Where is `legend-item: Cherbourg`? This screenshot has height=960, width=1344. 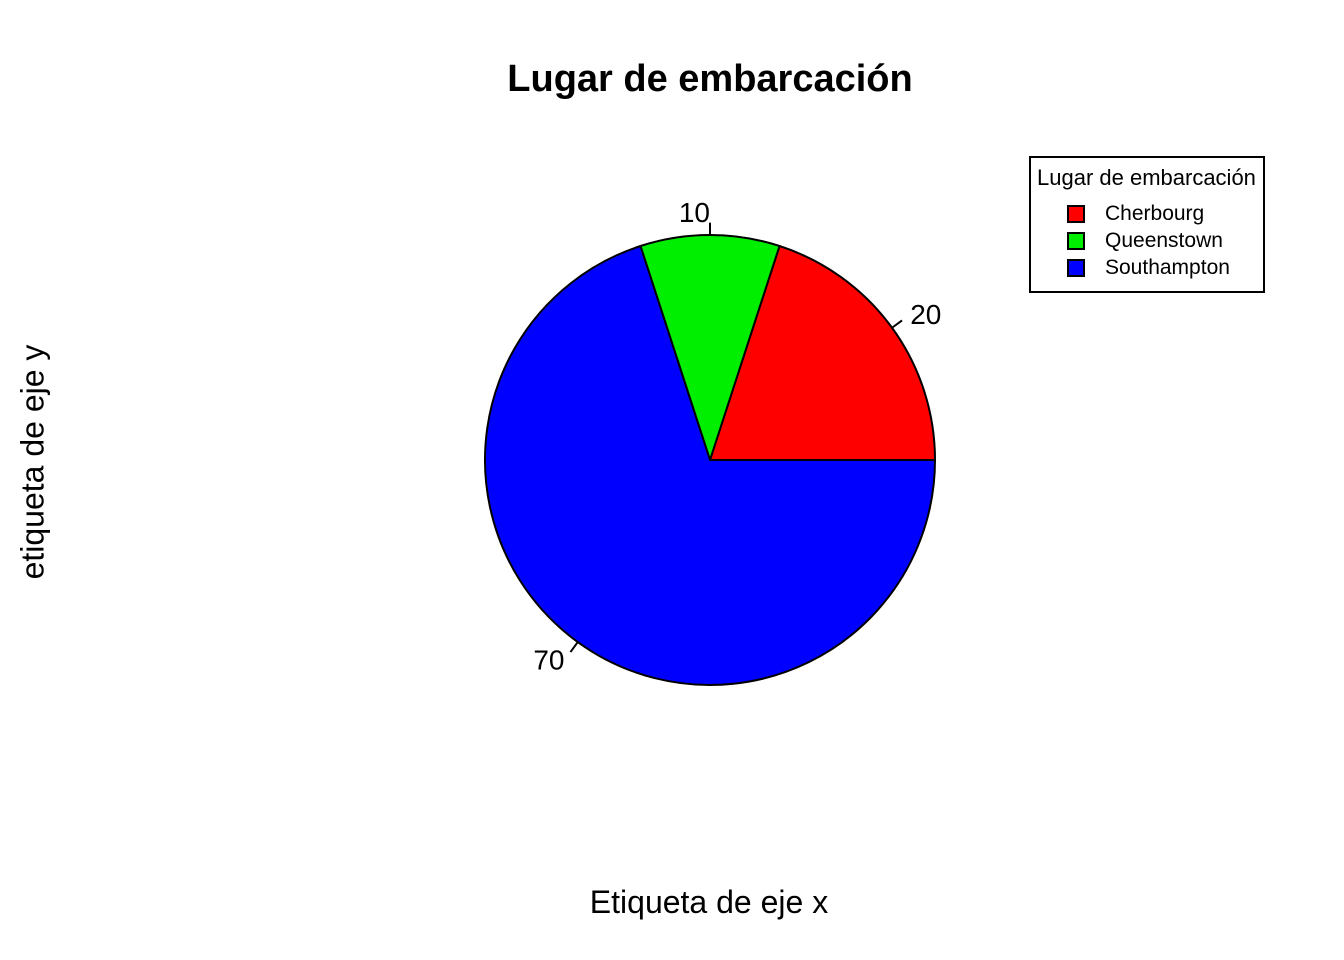
legend-item: Cherbourg is located at coordinates (1147, 213).